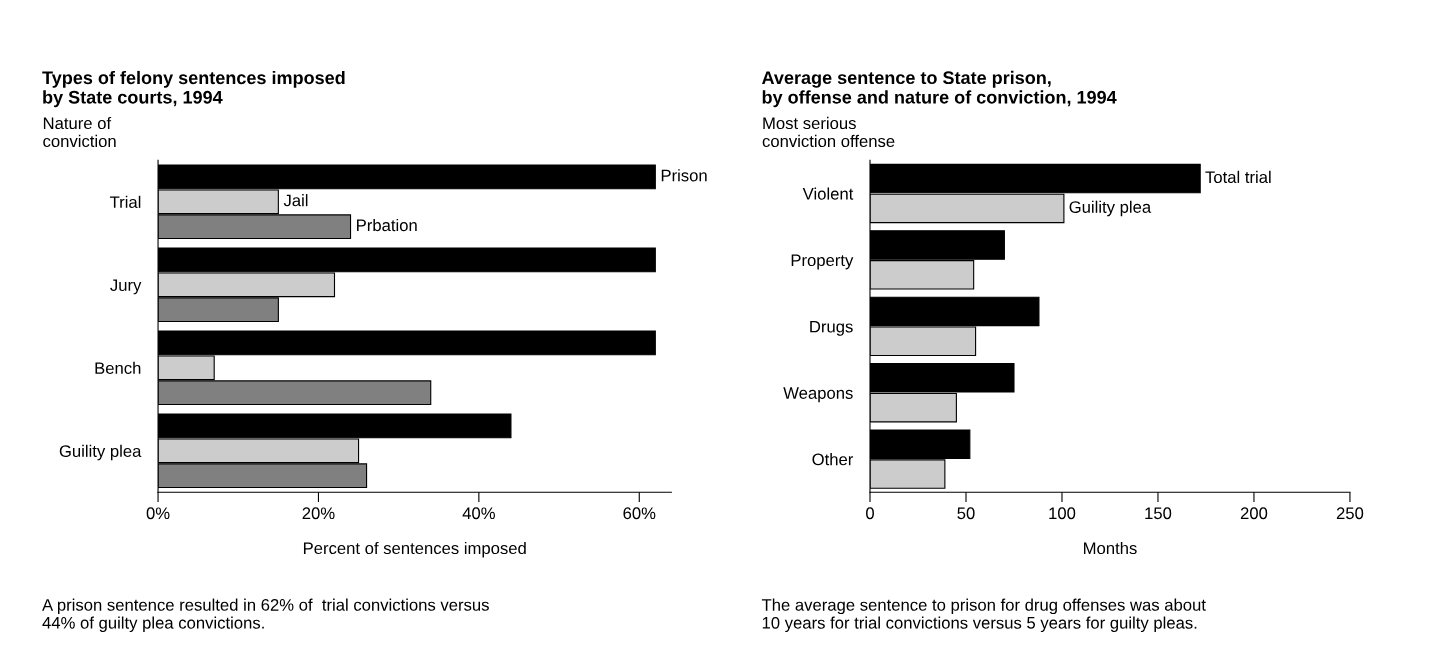 This screenshot has width=1450, height=668. What do you see at coordinates (818, 395) in the screenshot?
I see `y-tick-label: Weapons` at bounding box center [818, 395].